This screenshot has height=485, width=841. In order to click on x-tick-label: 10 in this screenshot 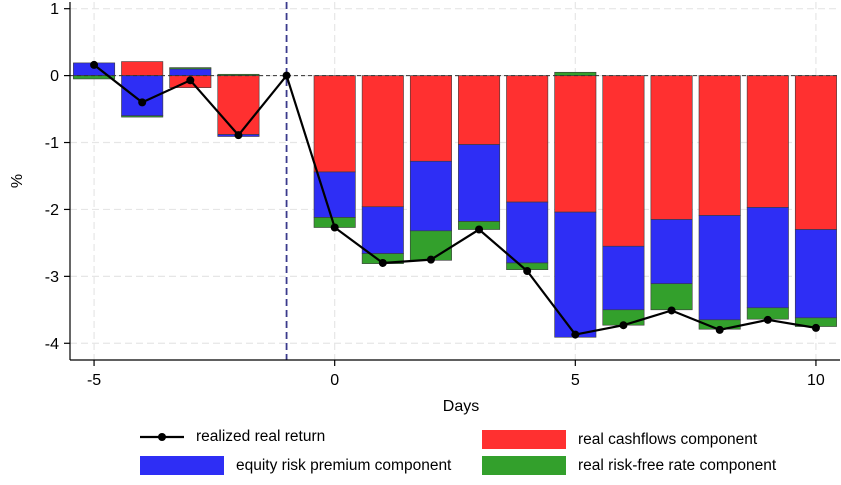, I will do `click(816, 380)`.